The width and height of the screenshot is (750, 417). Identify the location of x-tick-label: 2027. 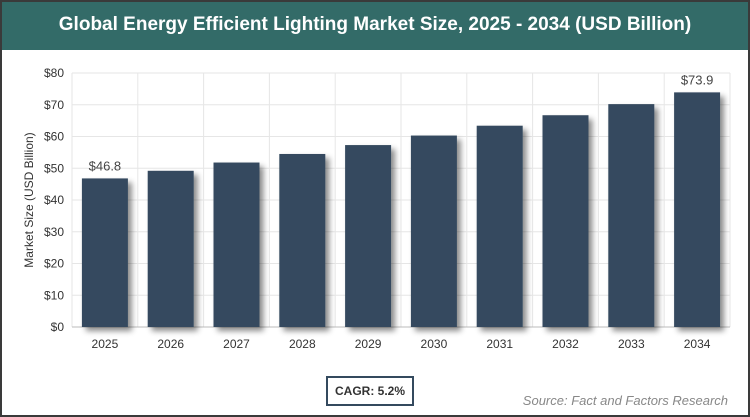
(236, 344).